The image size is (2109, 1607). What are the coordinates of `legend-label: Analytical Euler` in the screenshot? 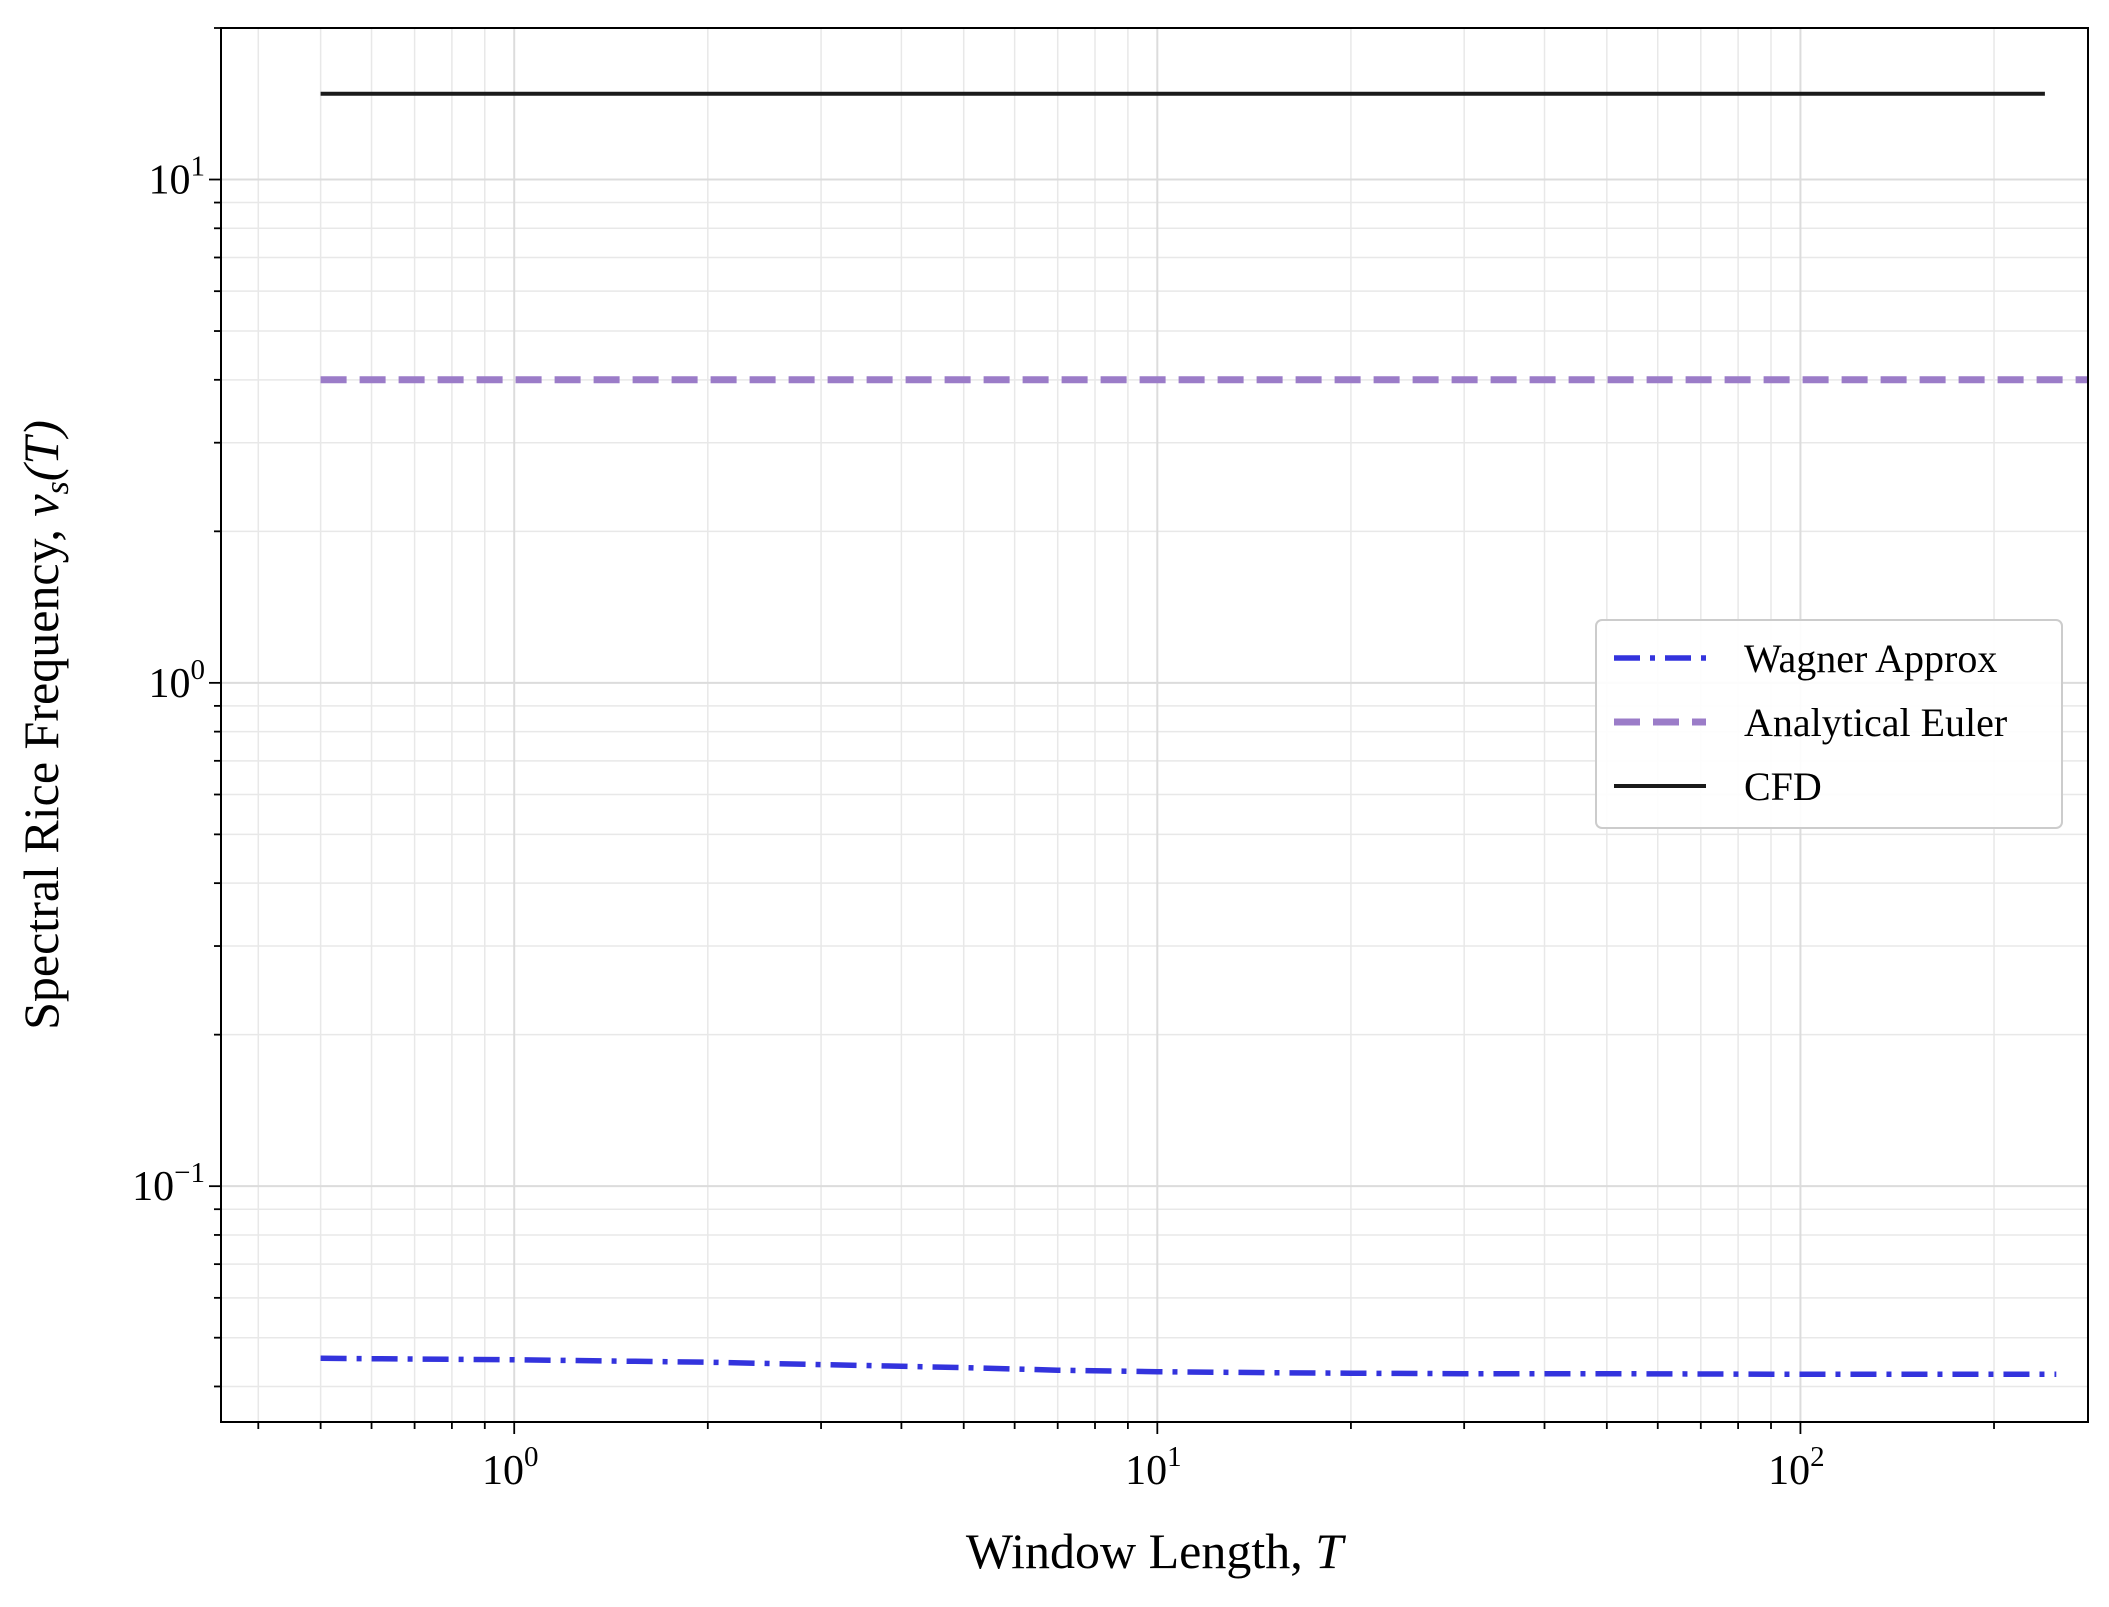 It's located at (1875, 722).